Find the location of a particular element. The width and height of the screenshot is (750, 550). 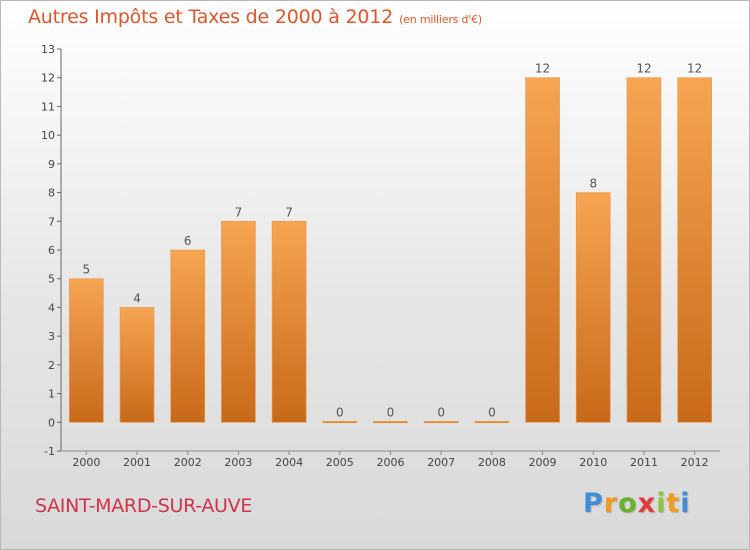

x-tick-label-2002: 2002 is located at coordinates (188, 462).